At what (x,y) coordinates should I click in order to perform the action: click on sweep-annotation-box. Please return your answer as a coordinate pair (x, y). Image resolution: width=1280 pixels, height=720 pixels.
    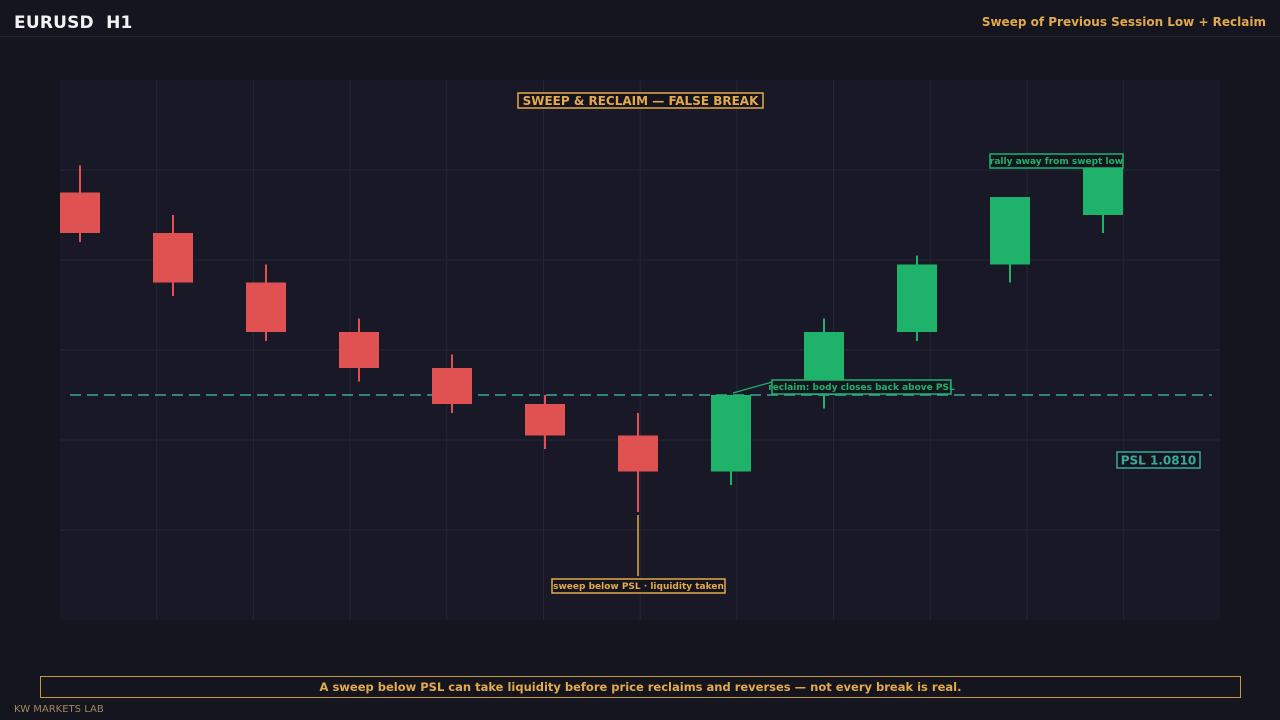
    Looking at the image, I should click on (638, 586).